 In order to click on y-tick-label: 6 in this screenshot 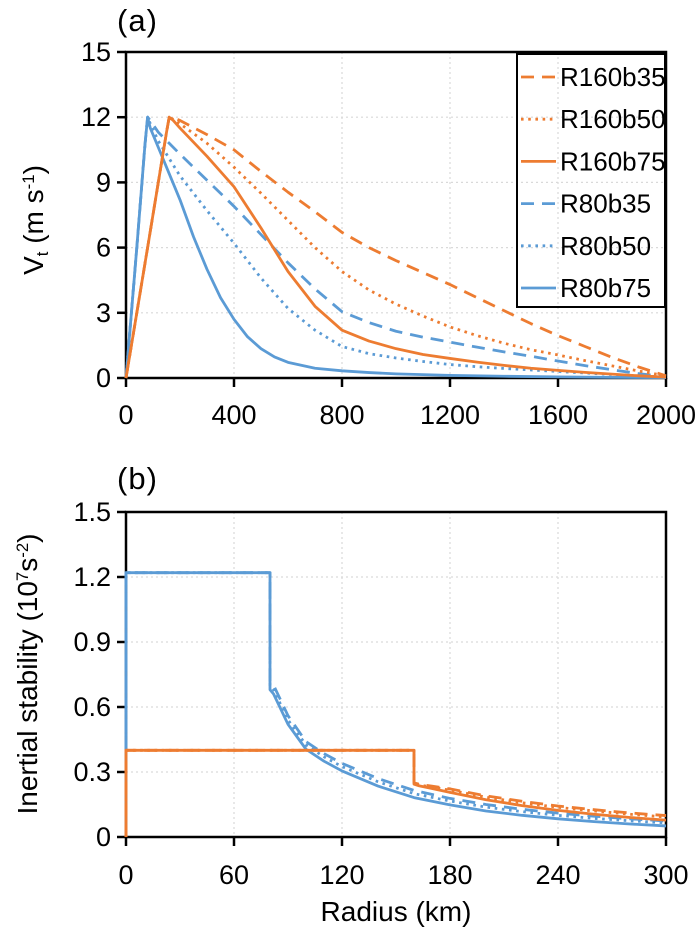, I will do `click(103, 248)`.